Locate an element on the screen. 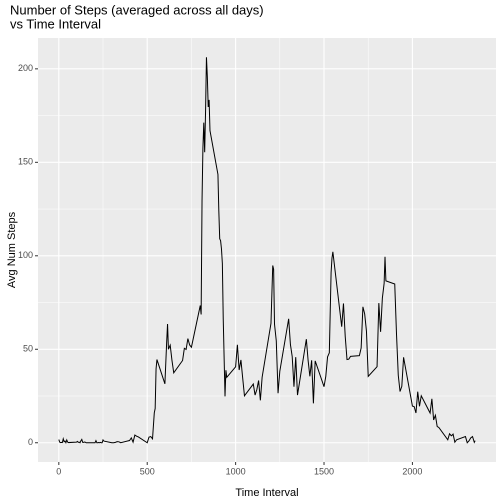 This screenshot has width=504, height=504. y-tick-label: 150 is located at coordinates (25, 162).